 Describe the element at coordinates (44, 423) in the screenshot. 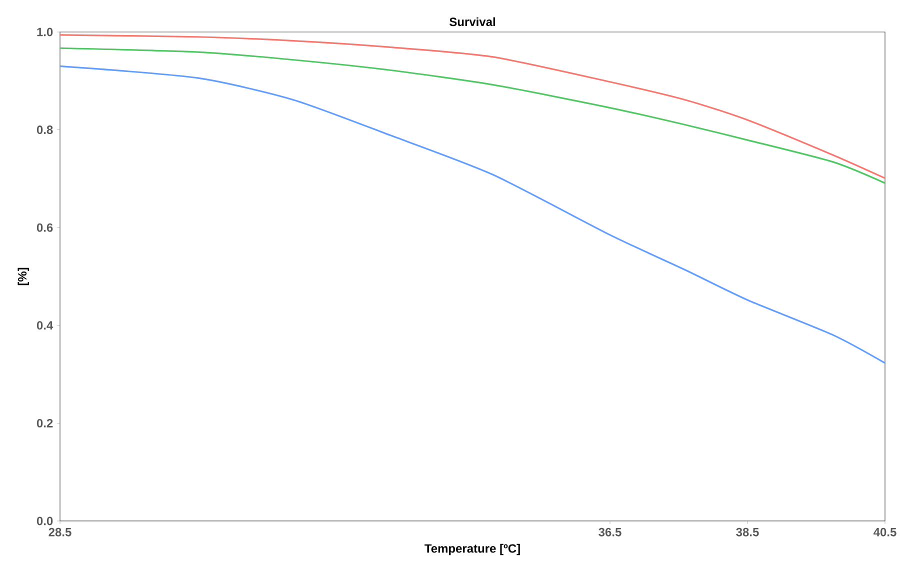

I see `y-tick-label: 0.2` at that location.